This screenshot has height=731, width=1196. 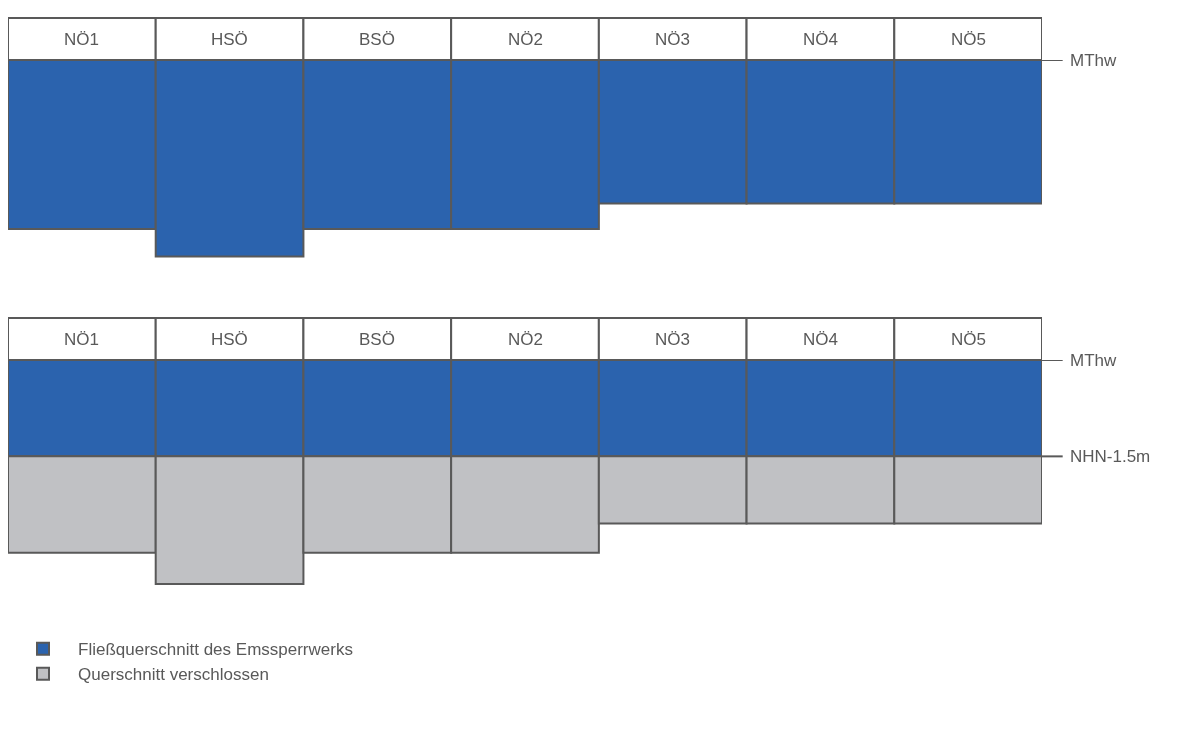 I want to click on legend-label: Querschnitt verschlossen, so click(x=173, y=675).